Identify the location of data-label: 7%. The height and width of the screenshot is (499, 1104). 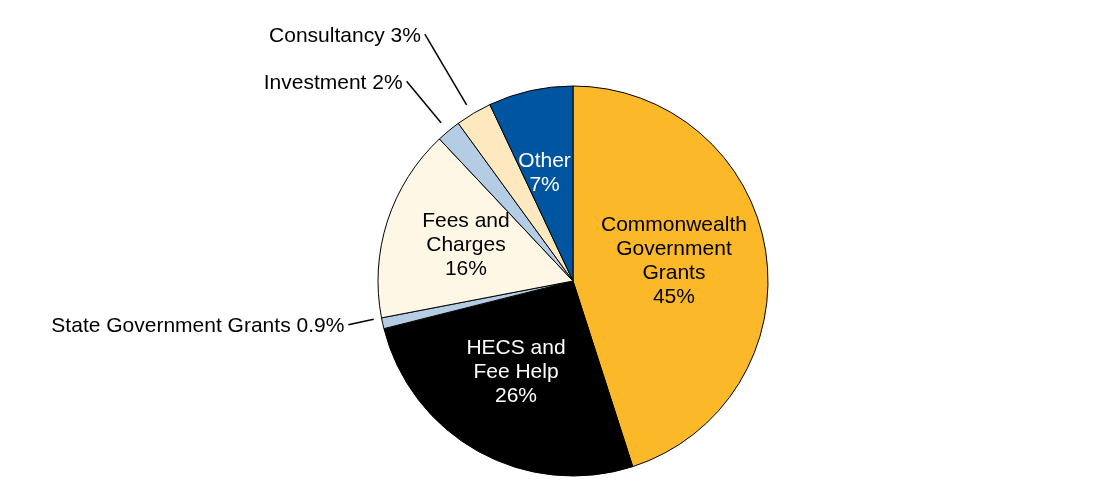
(544, 183).